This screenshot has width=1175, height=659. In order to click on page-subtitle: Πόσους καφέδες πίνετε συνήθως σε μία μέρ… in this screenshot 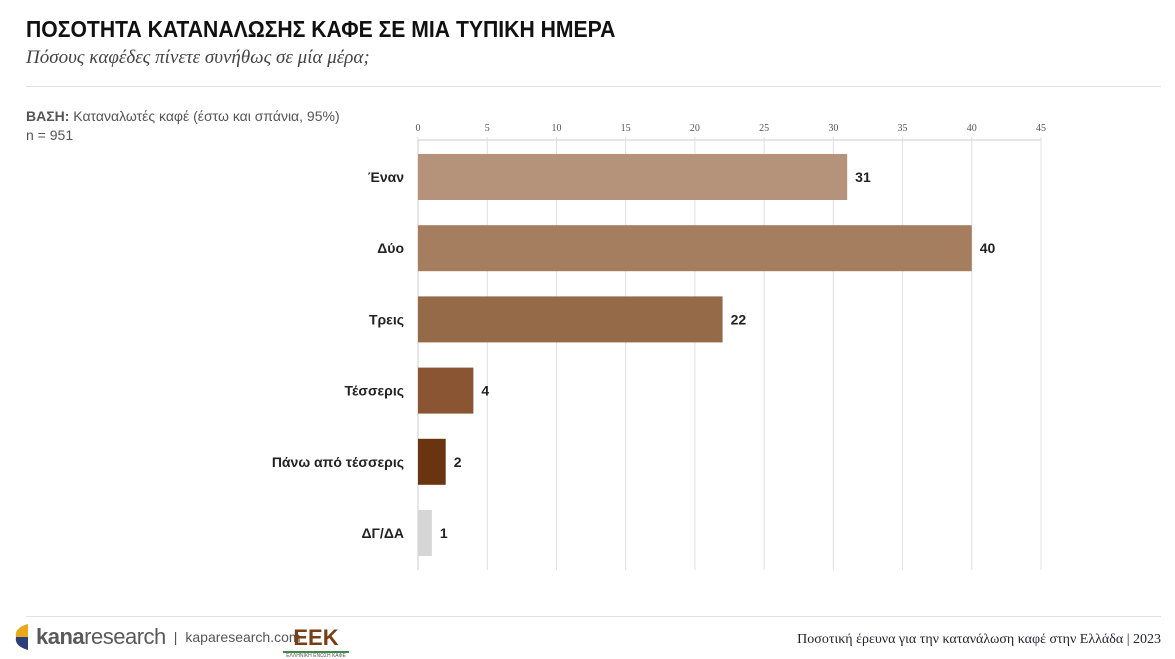, I will do `click(198, 57)`.